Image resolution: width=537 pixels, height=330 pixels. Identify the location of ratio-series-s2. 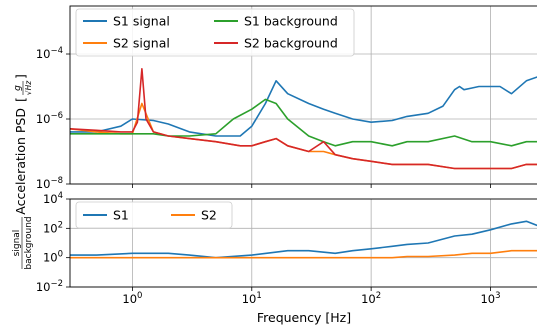
(303, 254).